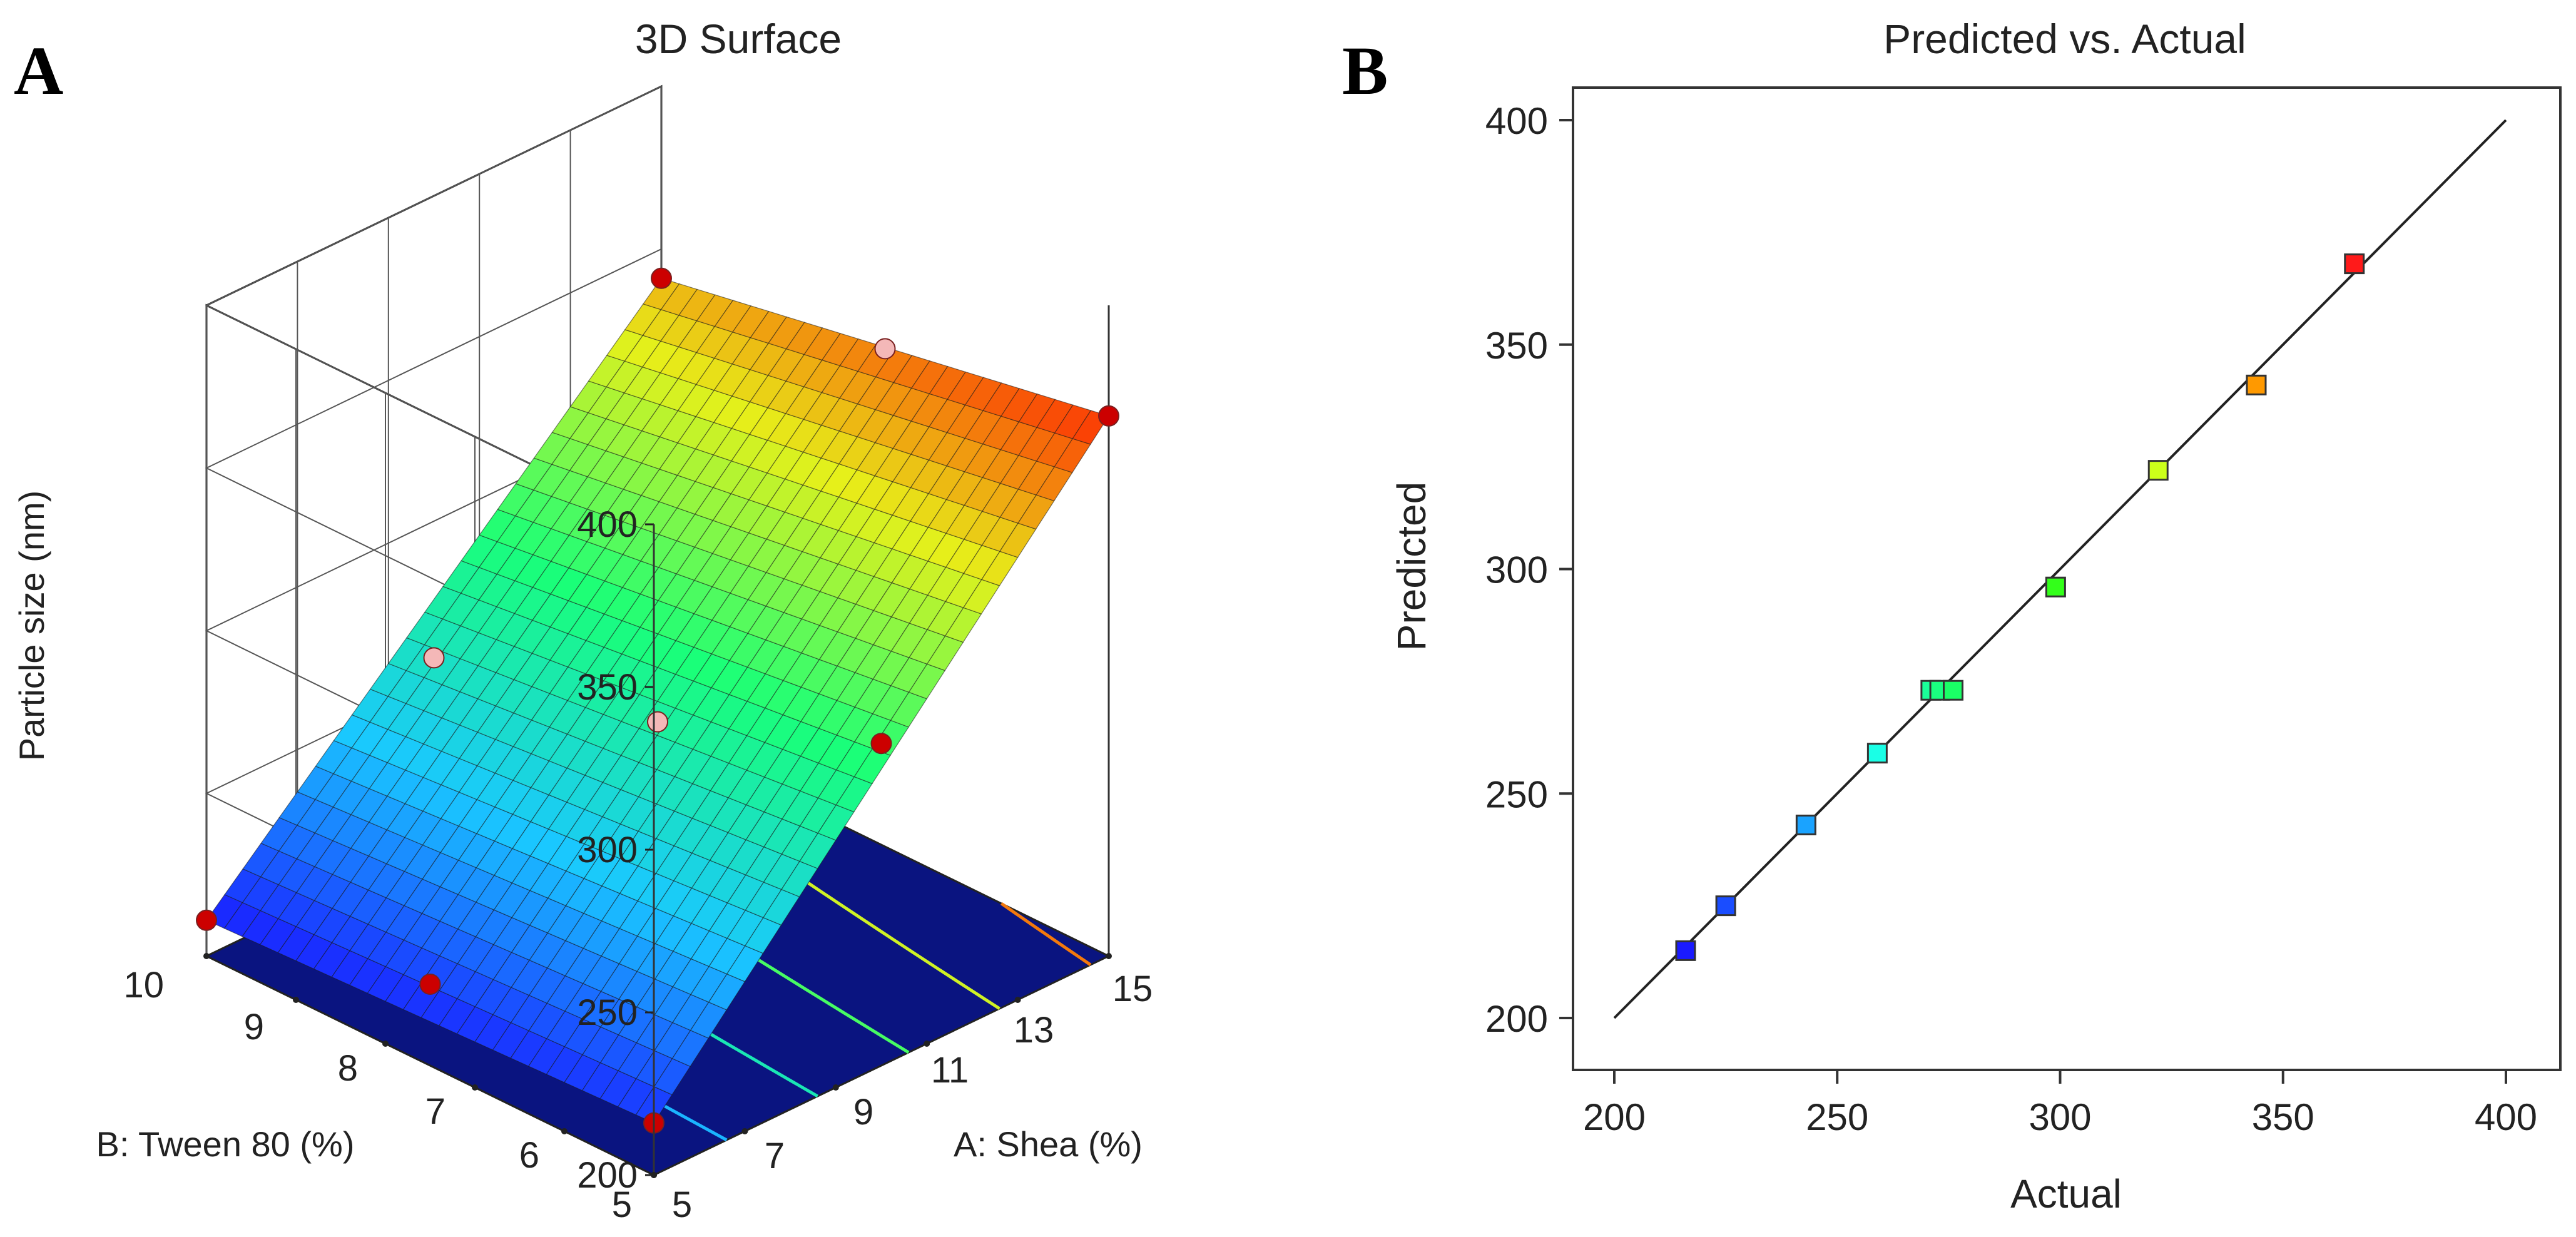 The image size is (2576, 1237). Describe the element at coordinates (254, 1027) in the screenshot. I see `y-tick-label: 9` at that location.